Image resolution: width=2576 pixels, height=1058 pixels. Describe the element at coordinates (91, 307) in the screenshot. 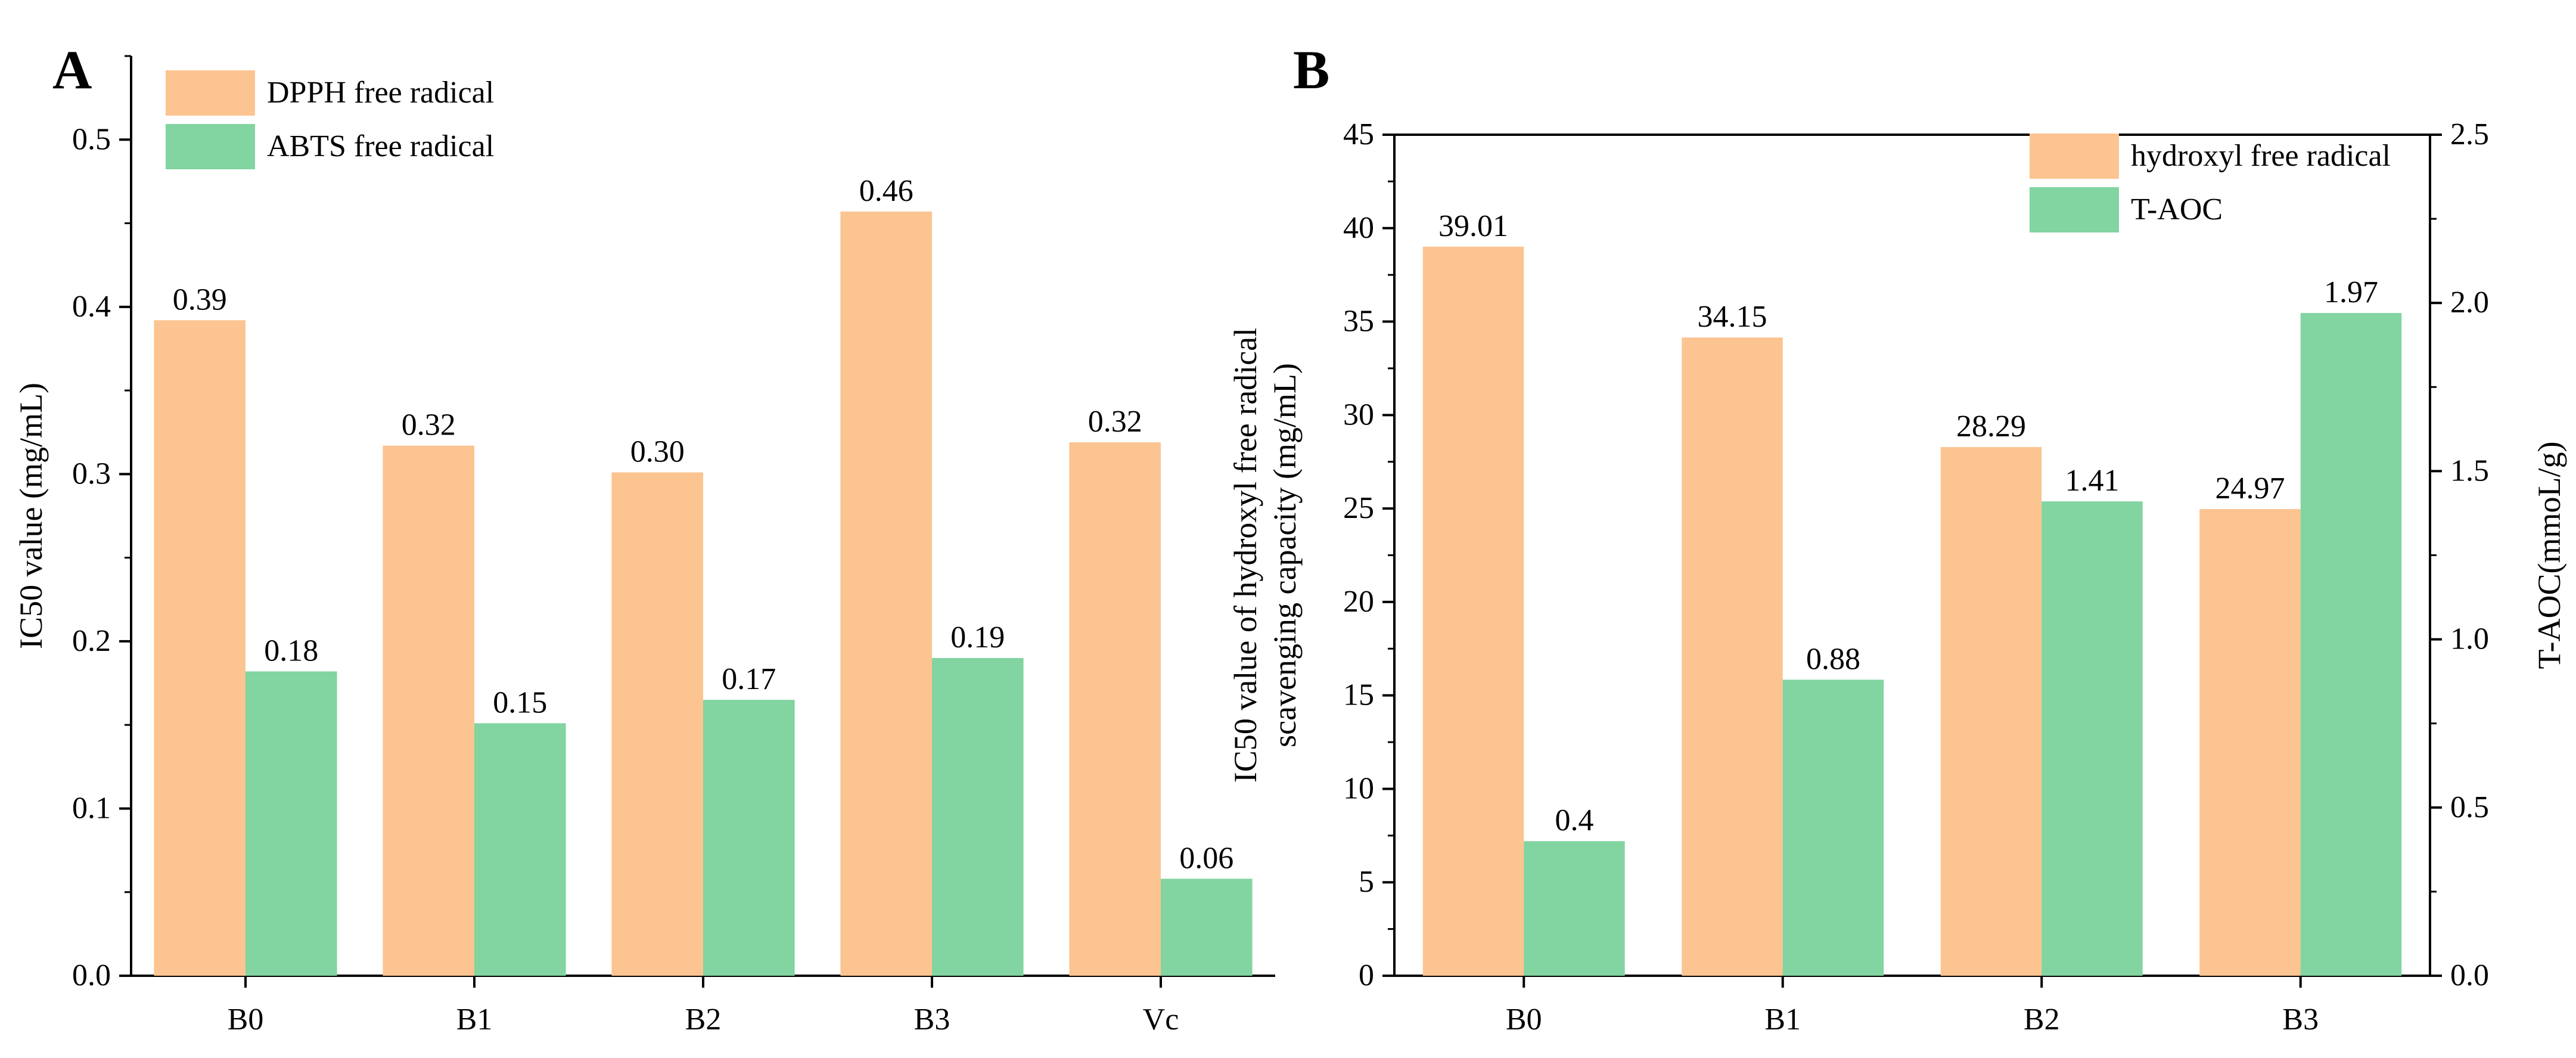

I see `y-tick-label: 0.4` at that location.